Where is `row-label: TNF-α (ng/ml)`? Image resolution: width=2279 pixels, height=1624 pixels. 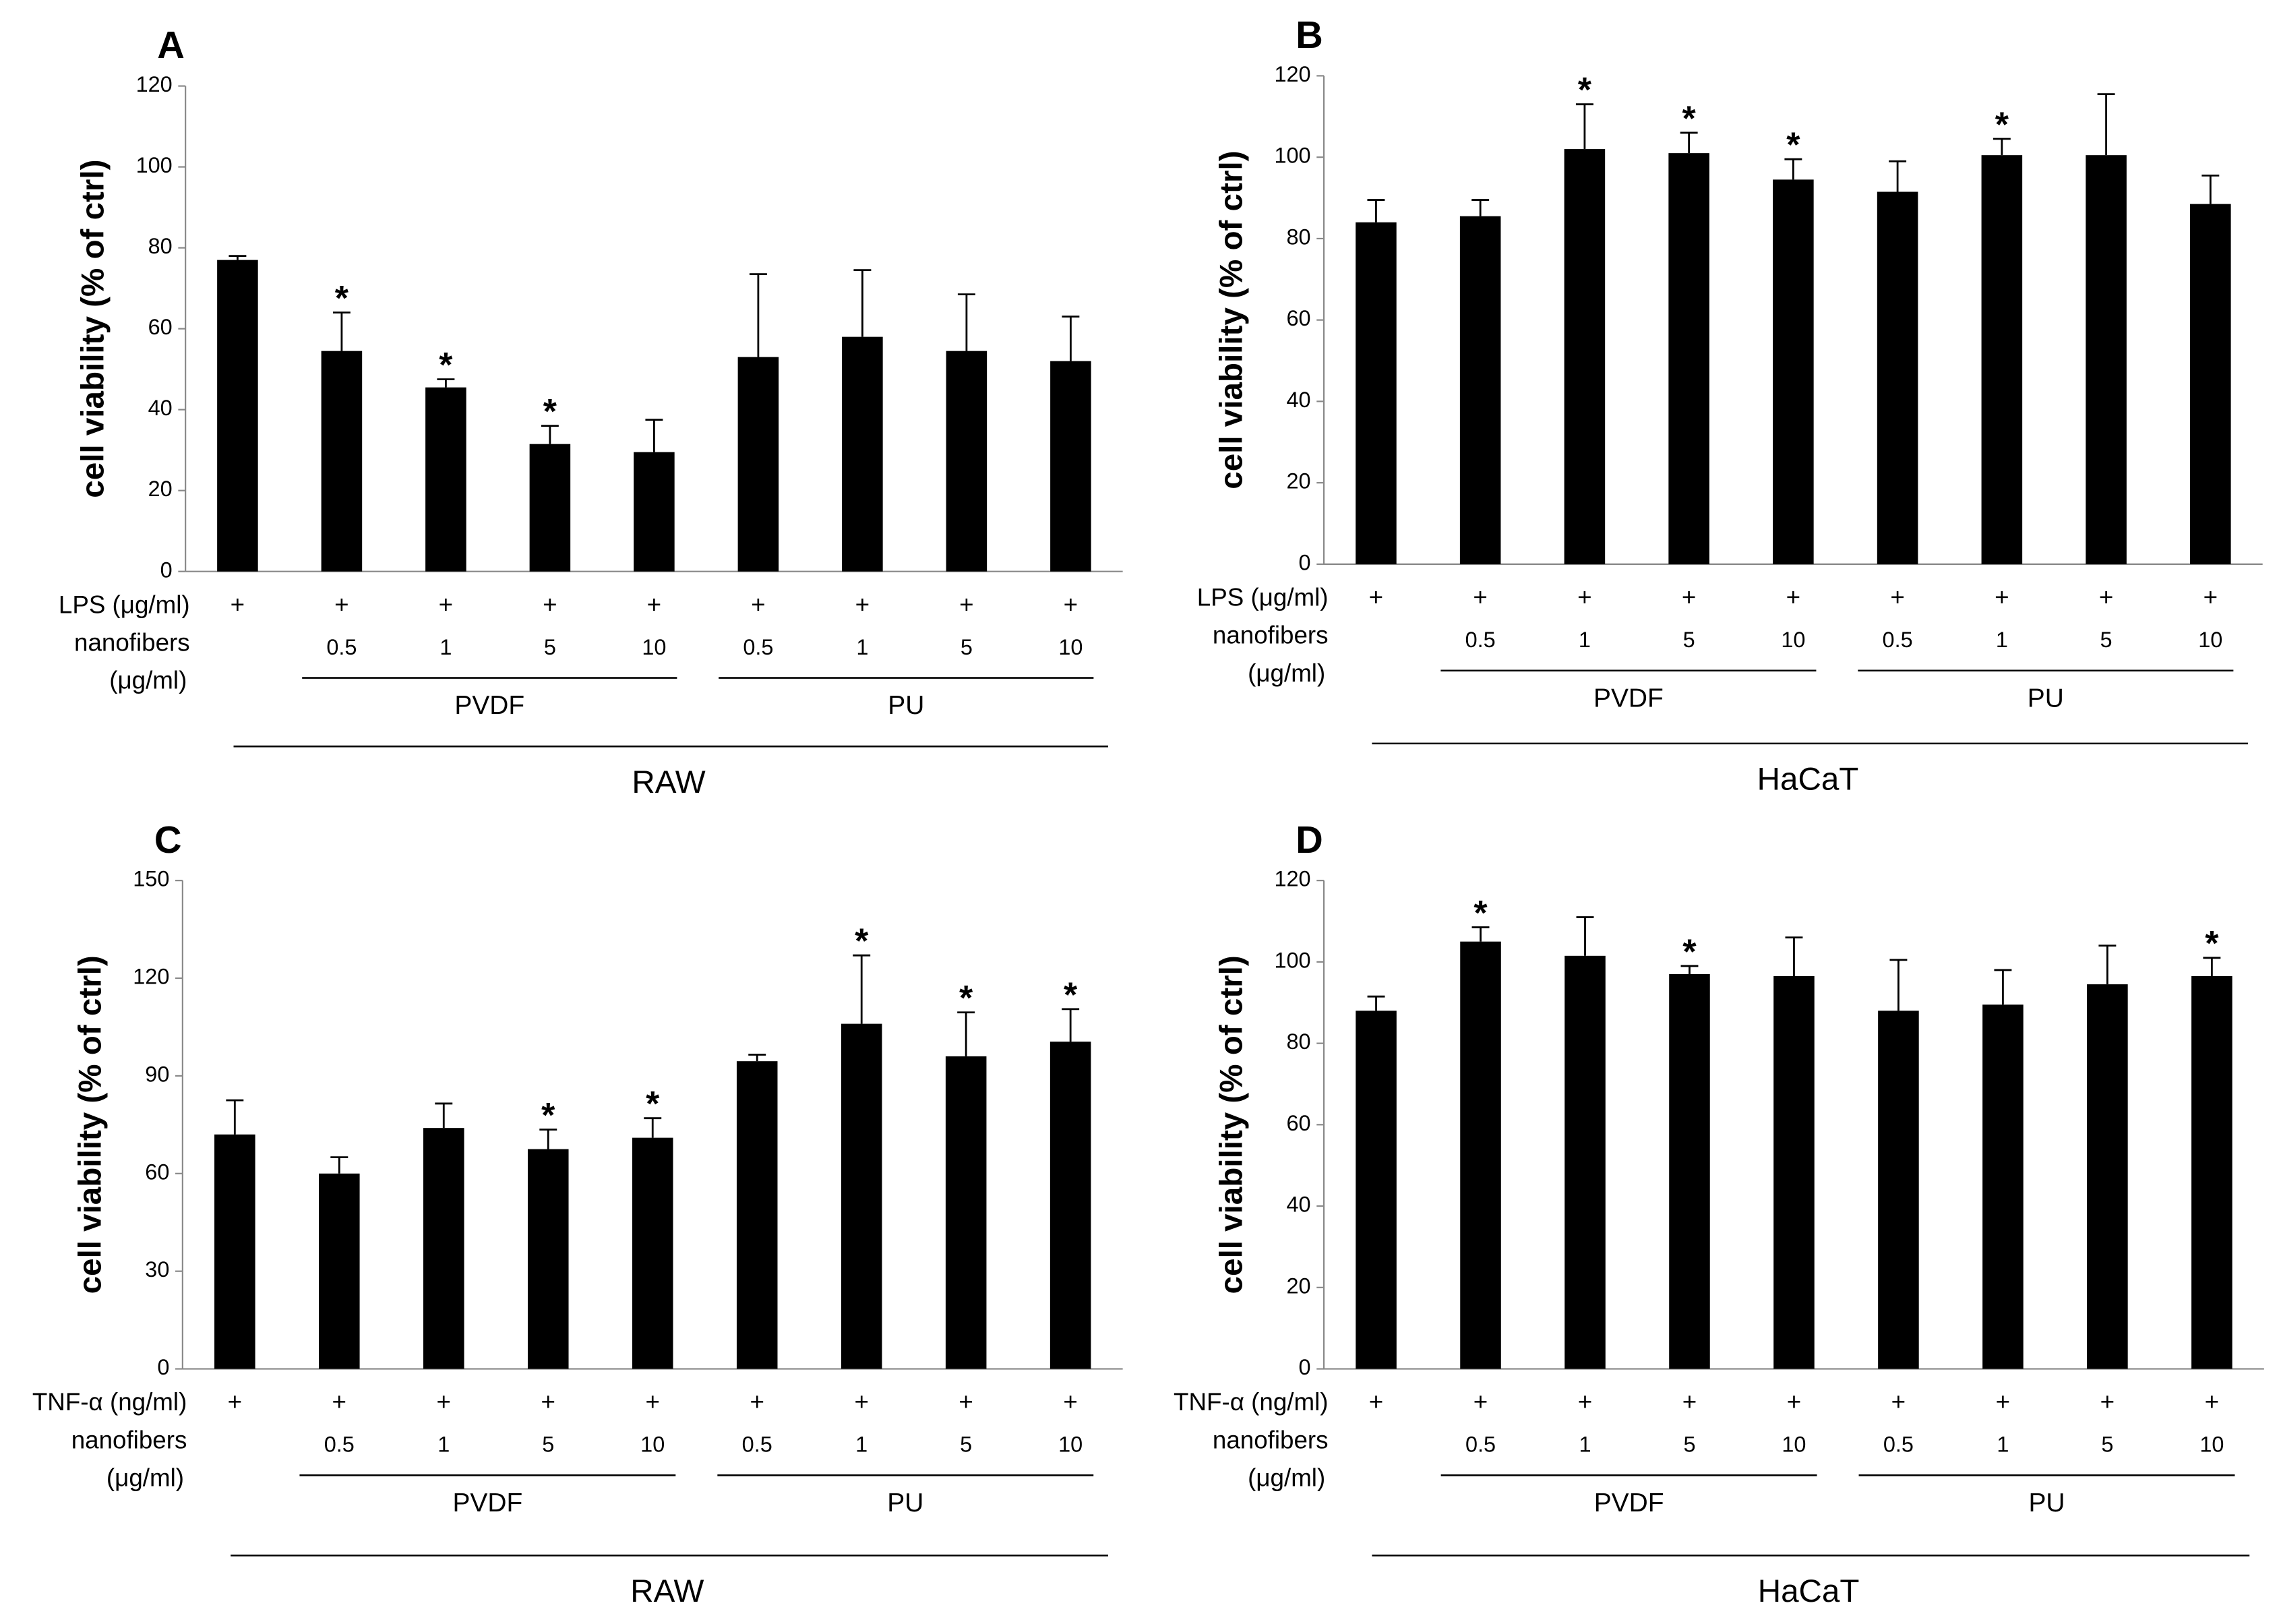 row-label: TNF-α (ng/ml) is located at coordinates (109, 1402).